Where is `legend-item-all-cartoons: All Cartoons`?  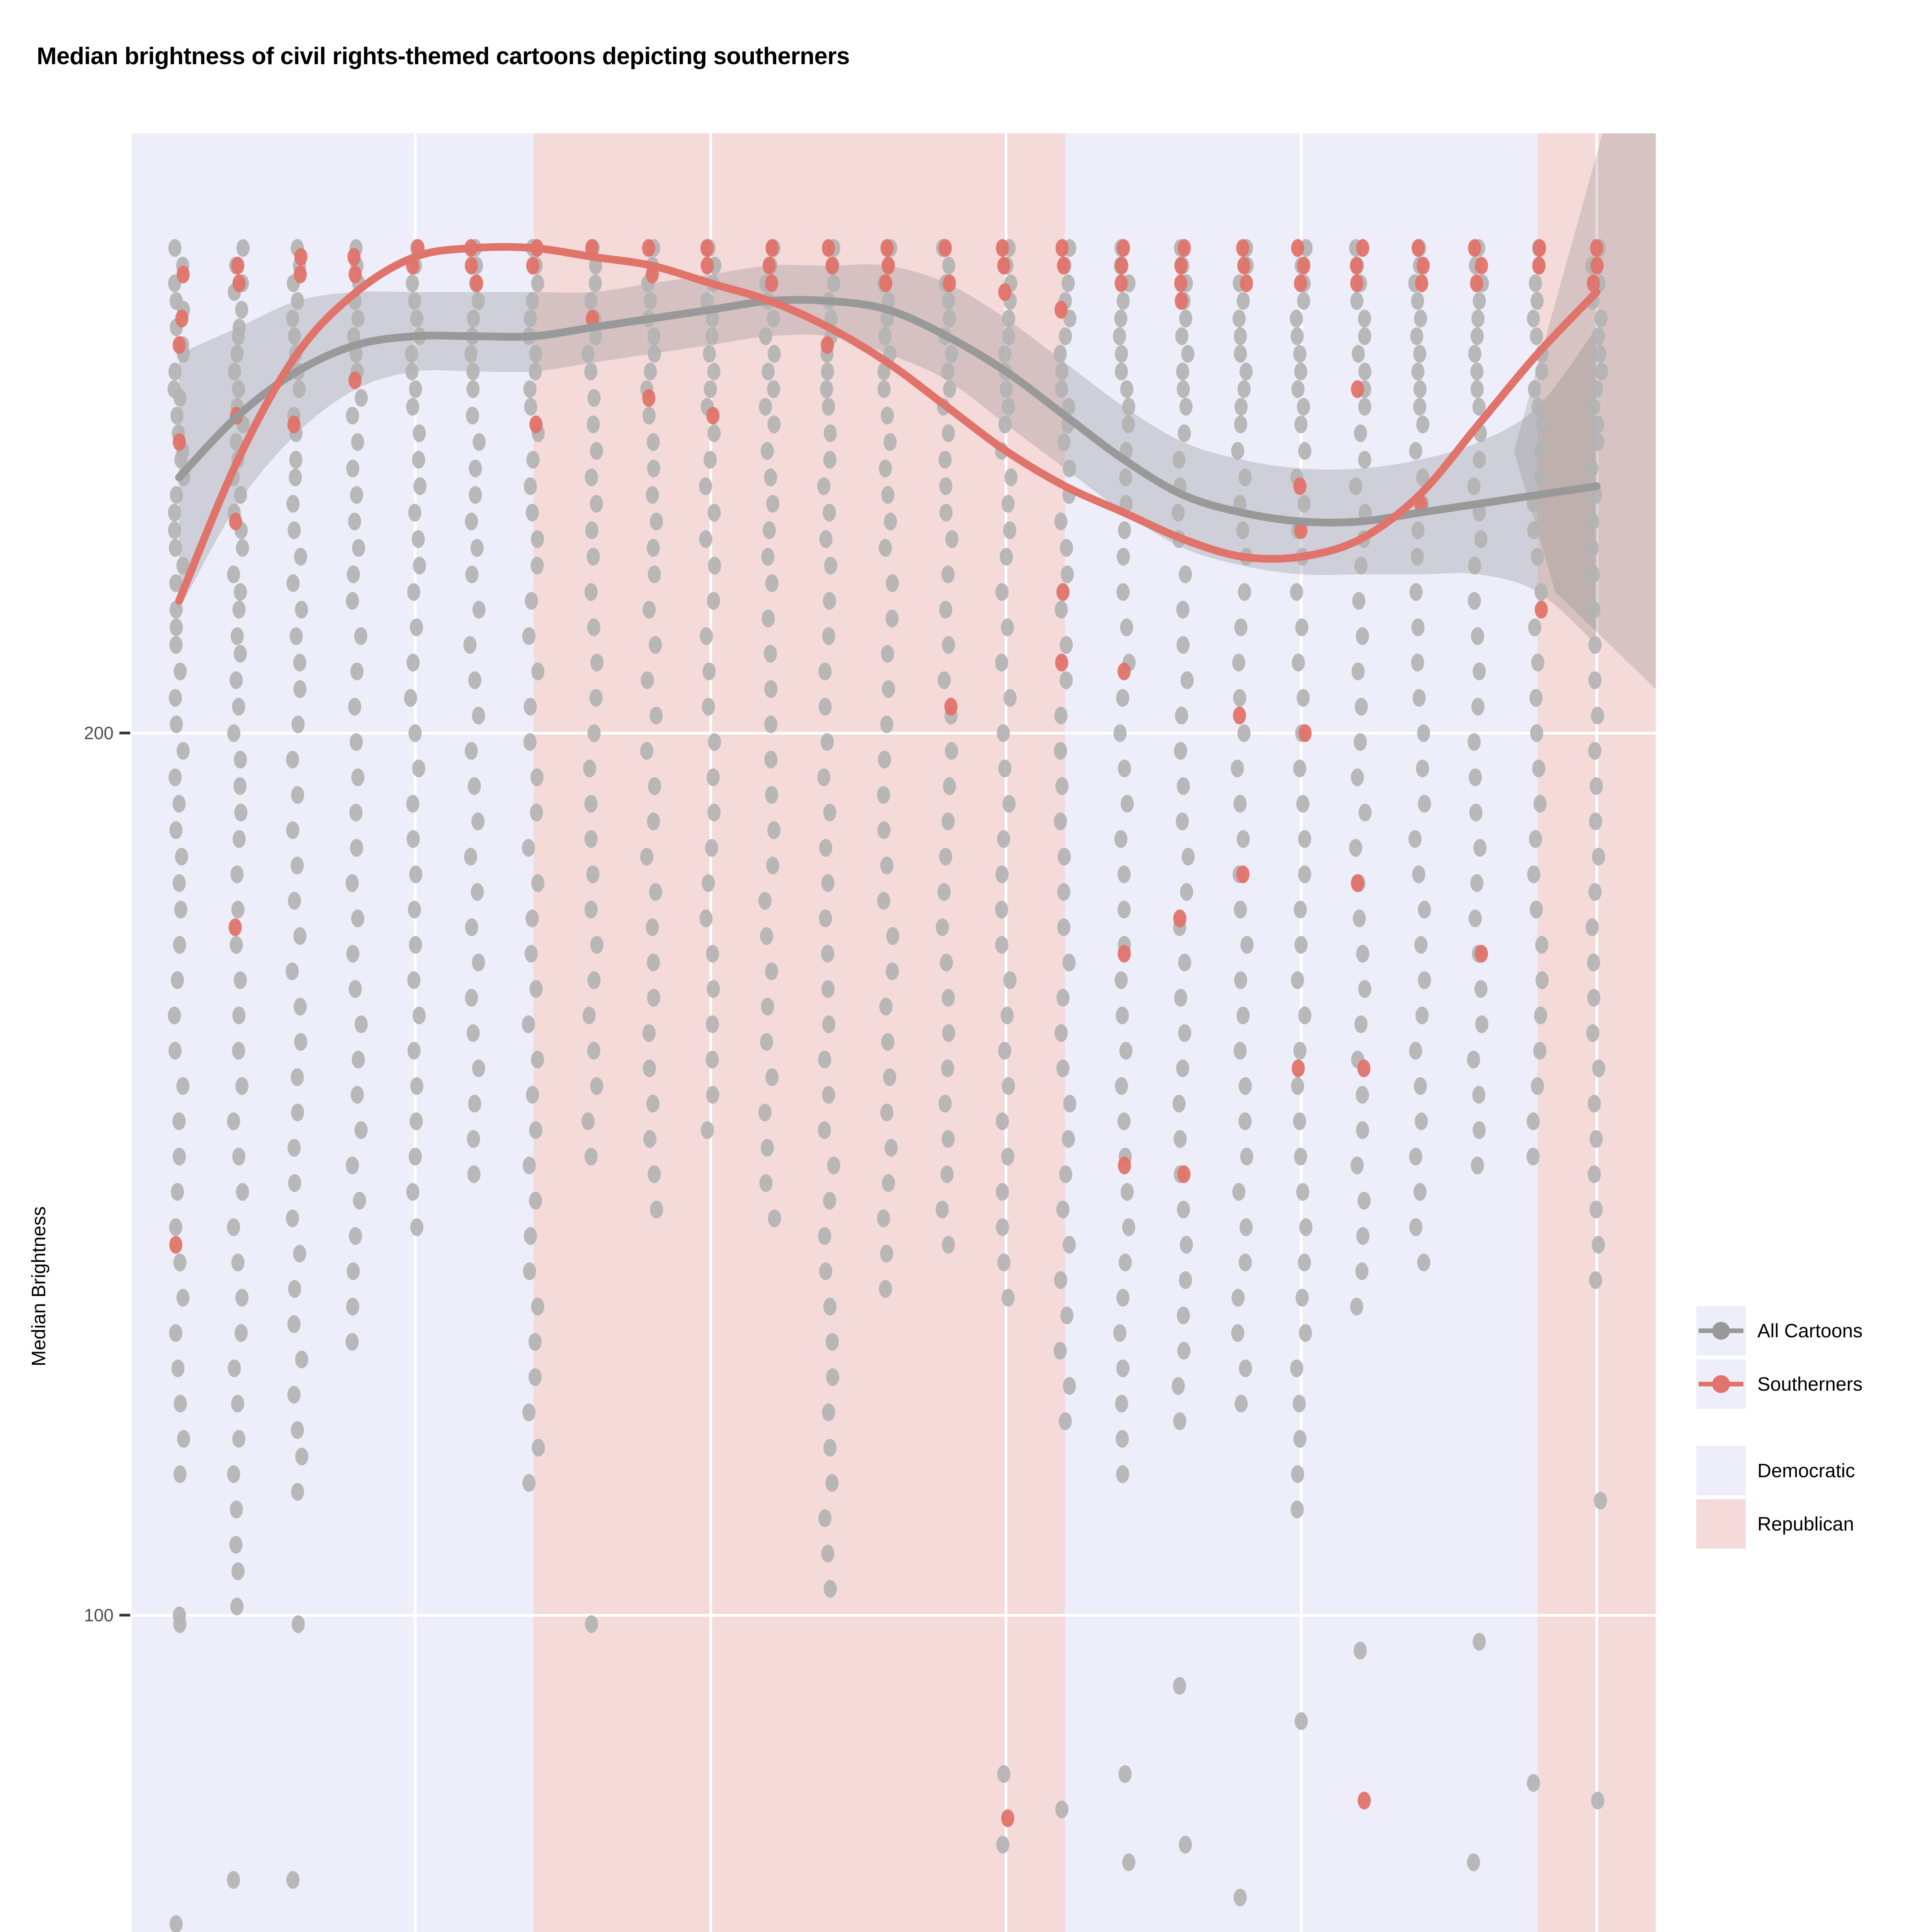 legend-item-all-cartoons: All Cartoons is located at coordinates (1814, 1331).